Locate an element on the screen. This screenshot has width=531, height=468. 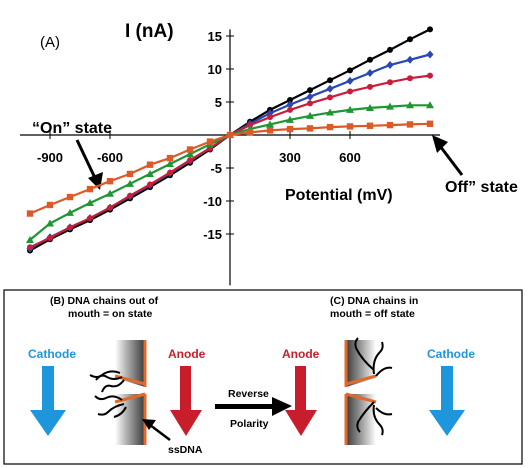
y-tick-label: -10 is located at coordinates (212, 201).